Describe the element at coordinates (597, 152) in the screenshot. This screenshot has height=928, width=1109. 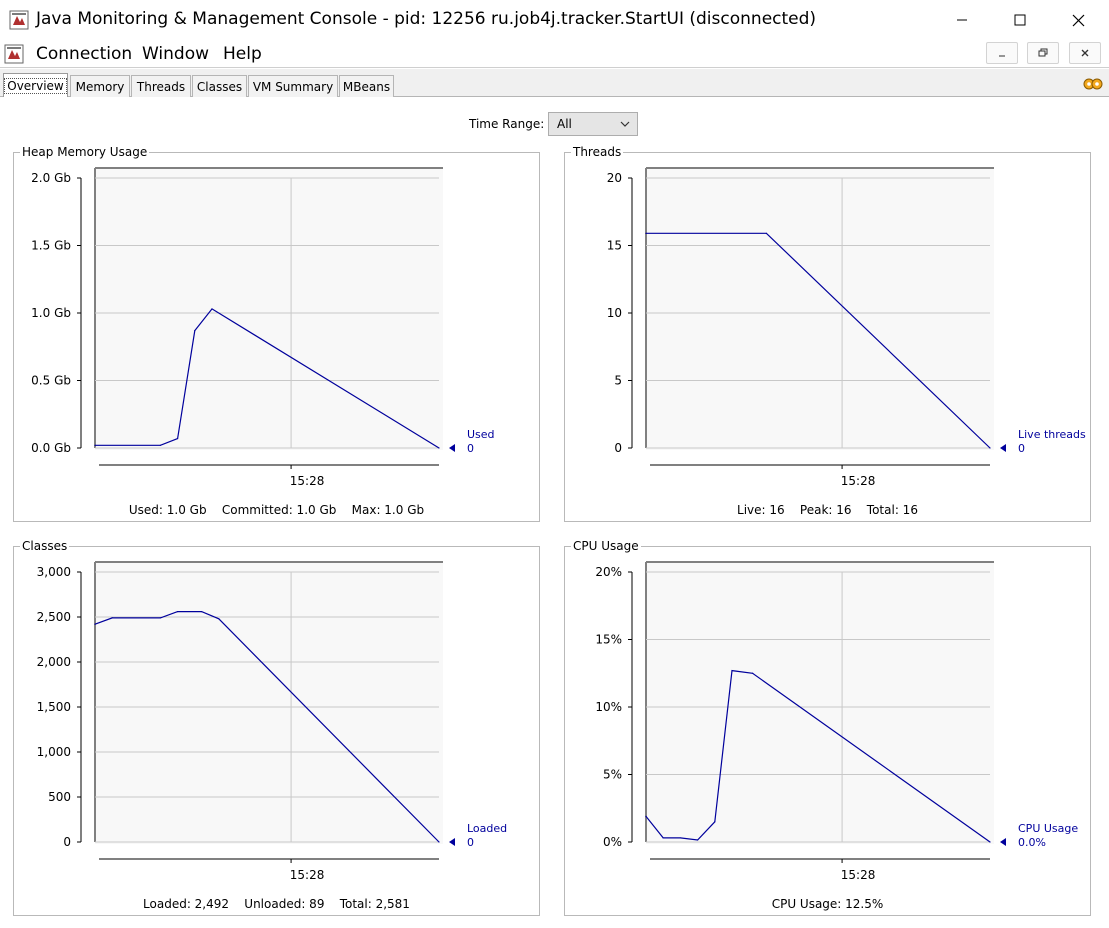
I see `panel-title: Threads` at that location.